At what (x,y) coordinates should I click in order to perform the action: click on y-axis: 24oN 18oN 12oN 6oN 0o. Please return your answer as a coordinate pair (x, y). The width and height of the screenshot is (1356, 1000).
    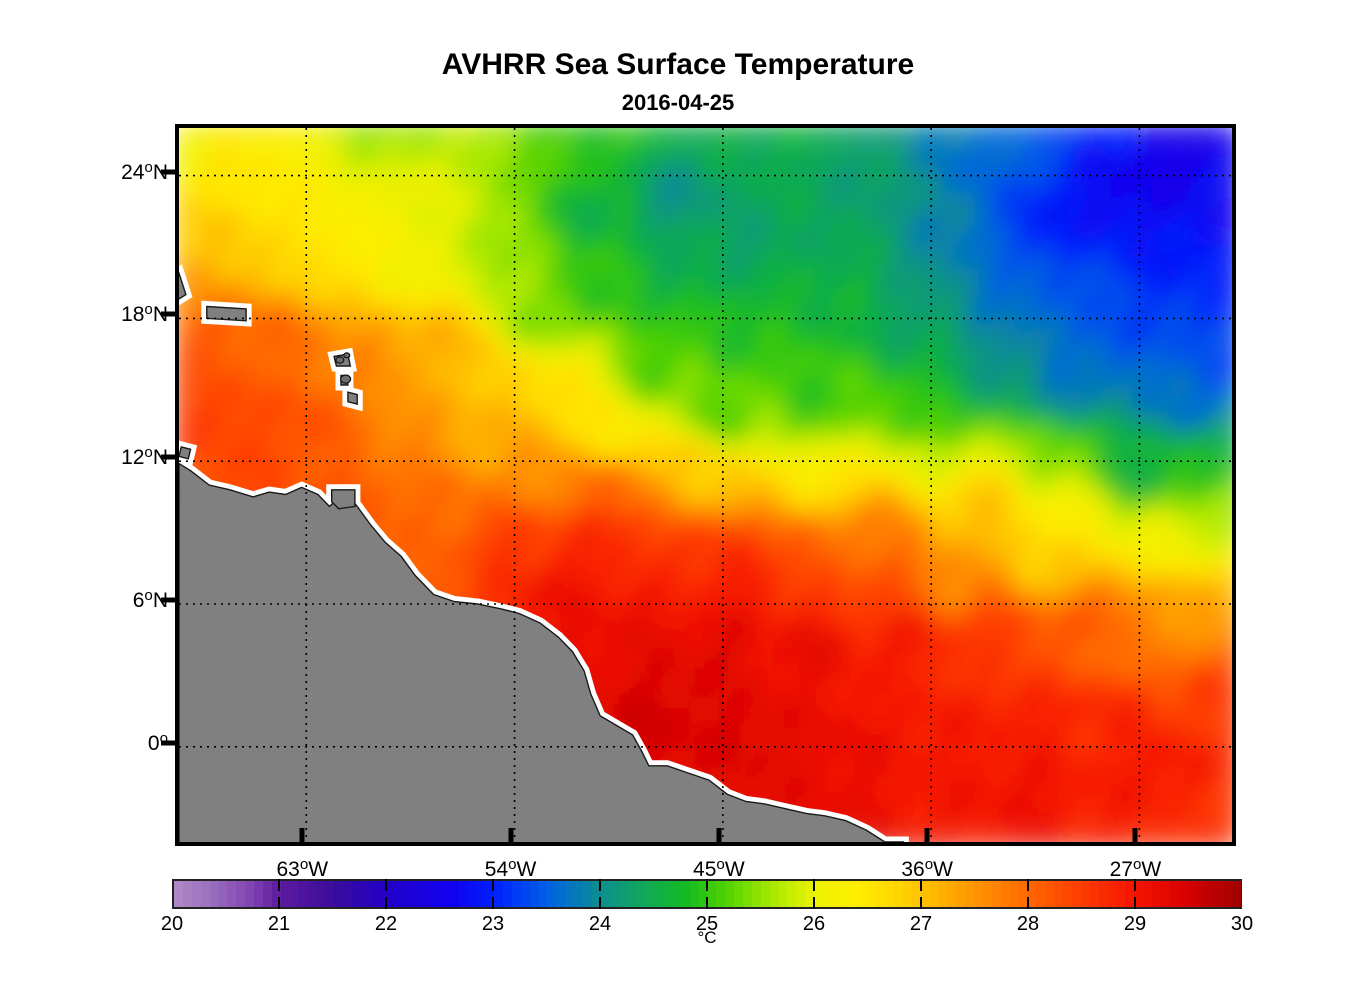
    Looking at the image, I should click on (89, 481).